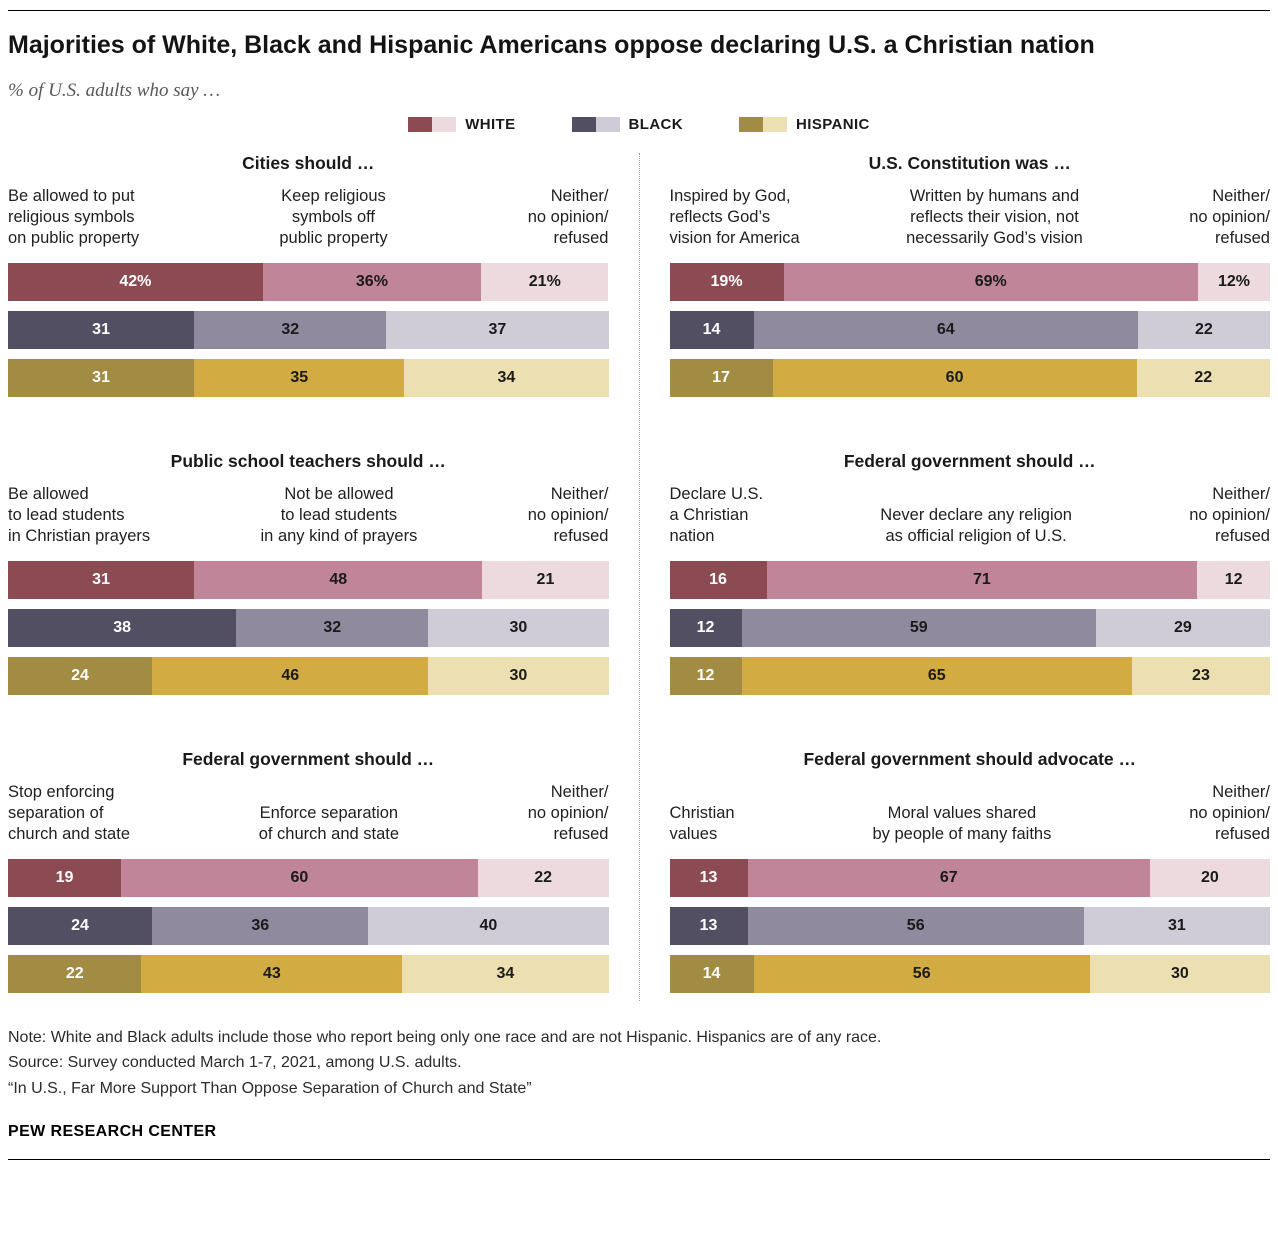  What do you see at coordinates (921, 973) in the screenshot?
I see `bar-segment: 56` at bounding box center [921, 973].